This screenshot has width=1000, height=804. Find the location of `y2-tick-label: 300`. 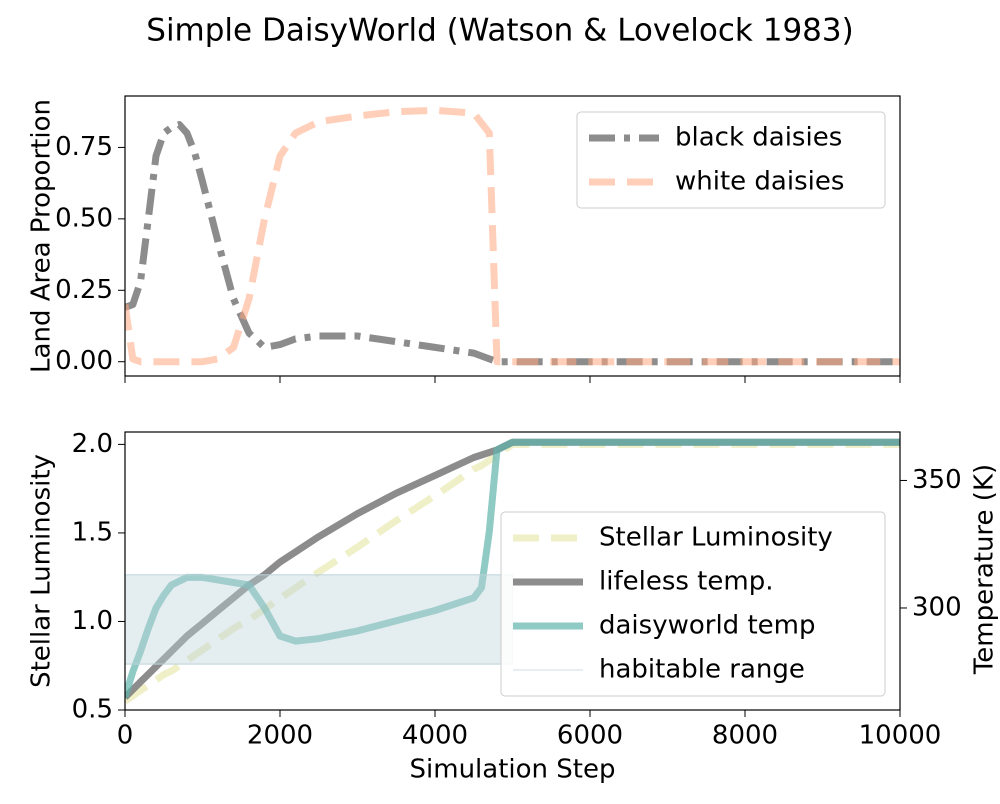

y2-tick-label: 300 is located at coordinates (937, 607).